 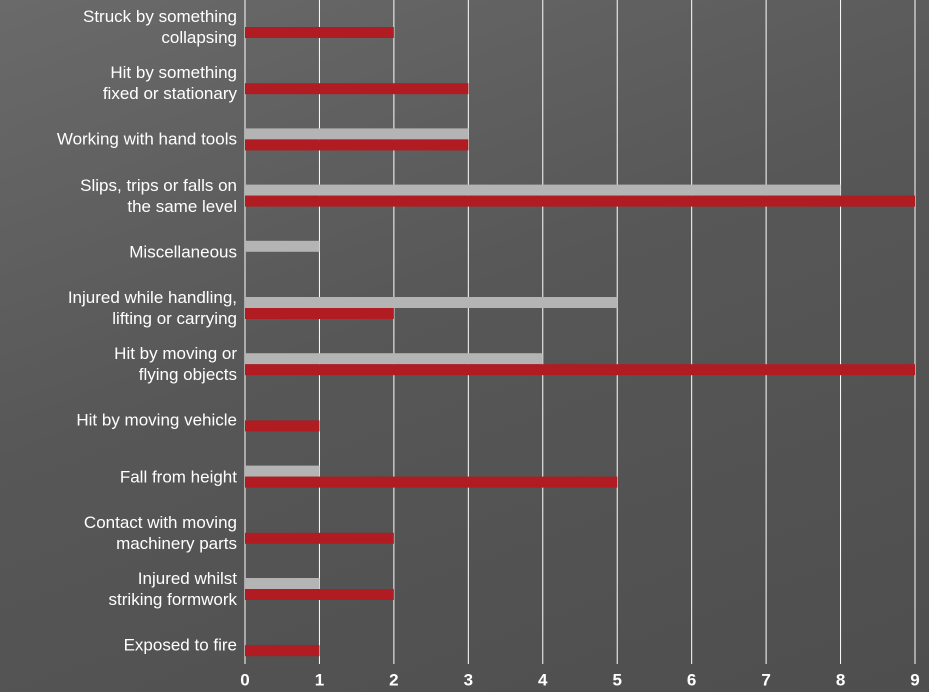 I want to click on category-label: Injured whilst striking formwork, so click(x=172, y=589).